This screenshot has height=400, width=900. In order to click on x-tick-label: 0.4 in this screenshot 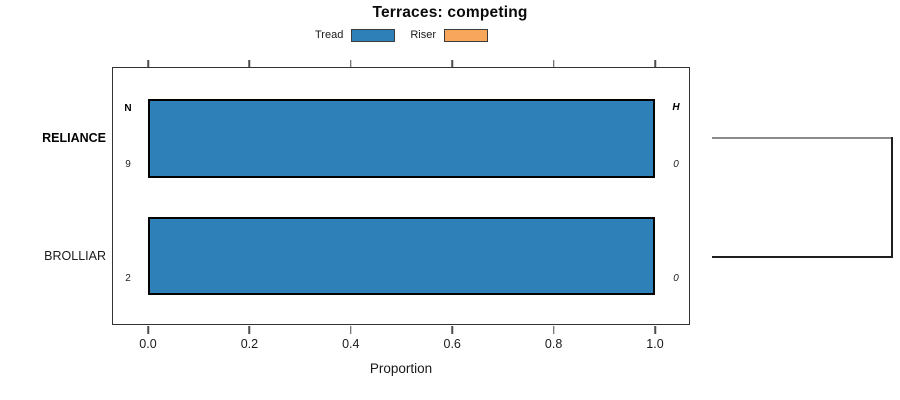, I will do `click(351, 344)`.